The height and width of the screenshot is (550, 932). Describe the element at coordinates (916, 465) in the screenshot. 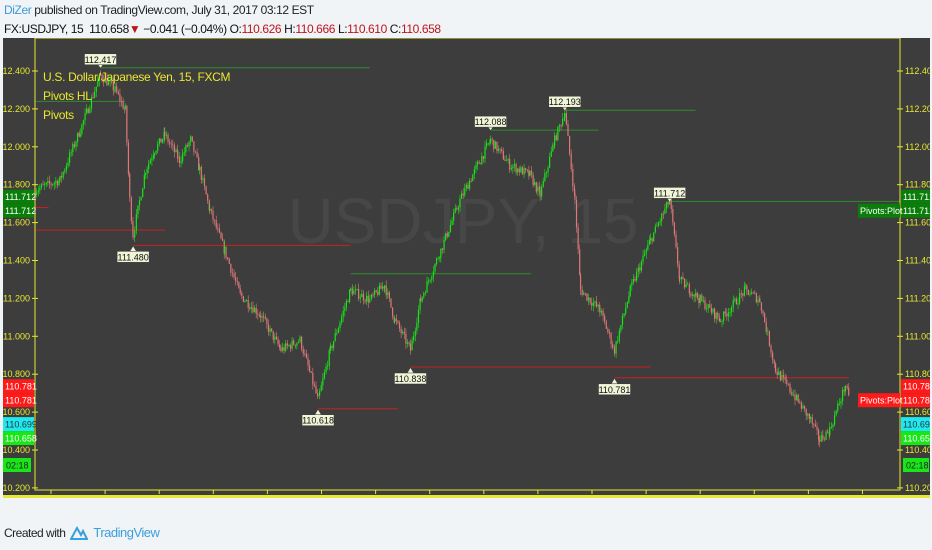

I see `countdown-badge` at that location.